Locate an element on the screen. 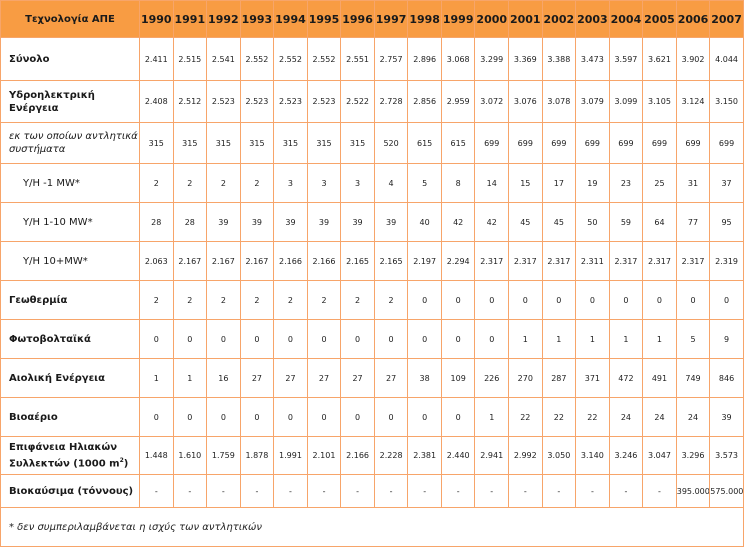 The height and width of the screenshot is (550, 748). table-cell: 2.408 is located at coordinates (156, 101).